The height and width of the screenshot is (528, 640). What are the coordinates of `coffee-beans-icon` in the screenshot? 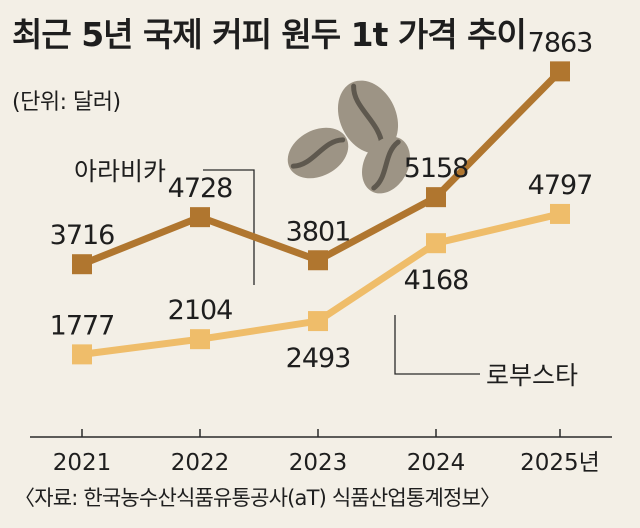 It's located at (348, 137).